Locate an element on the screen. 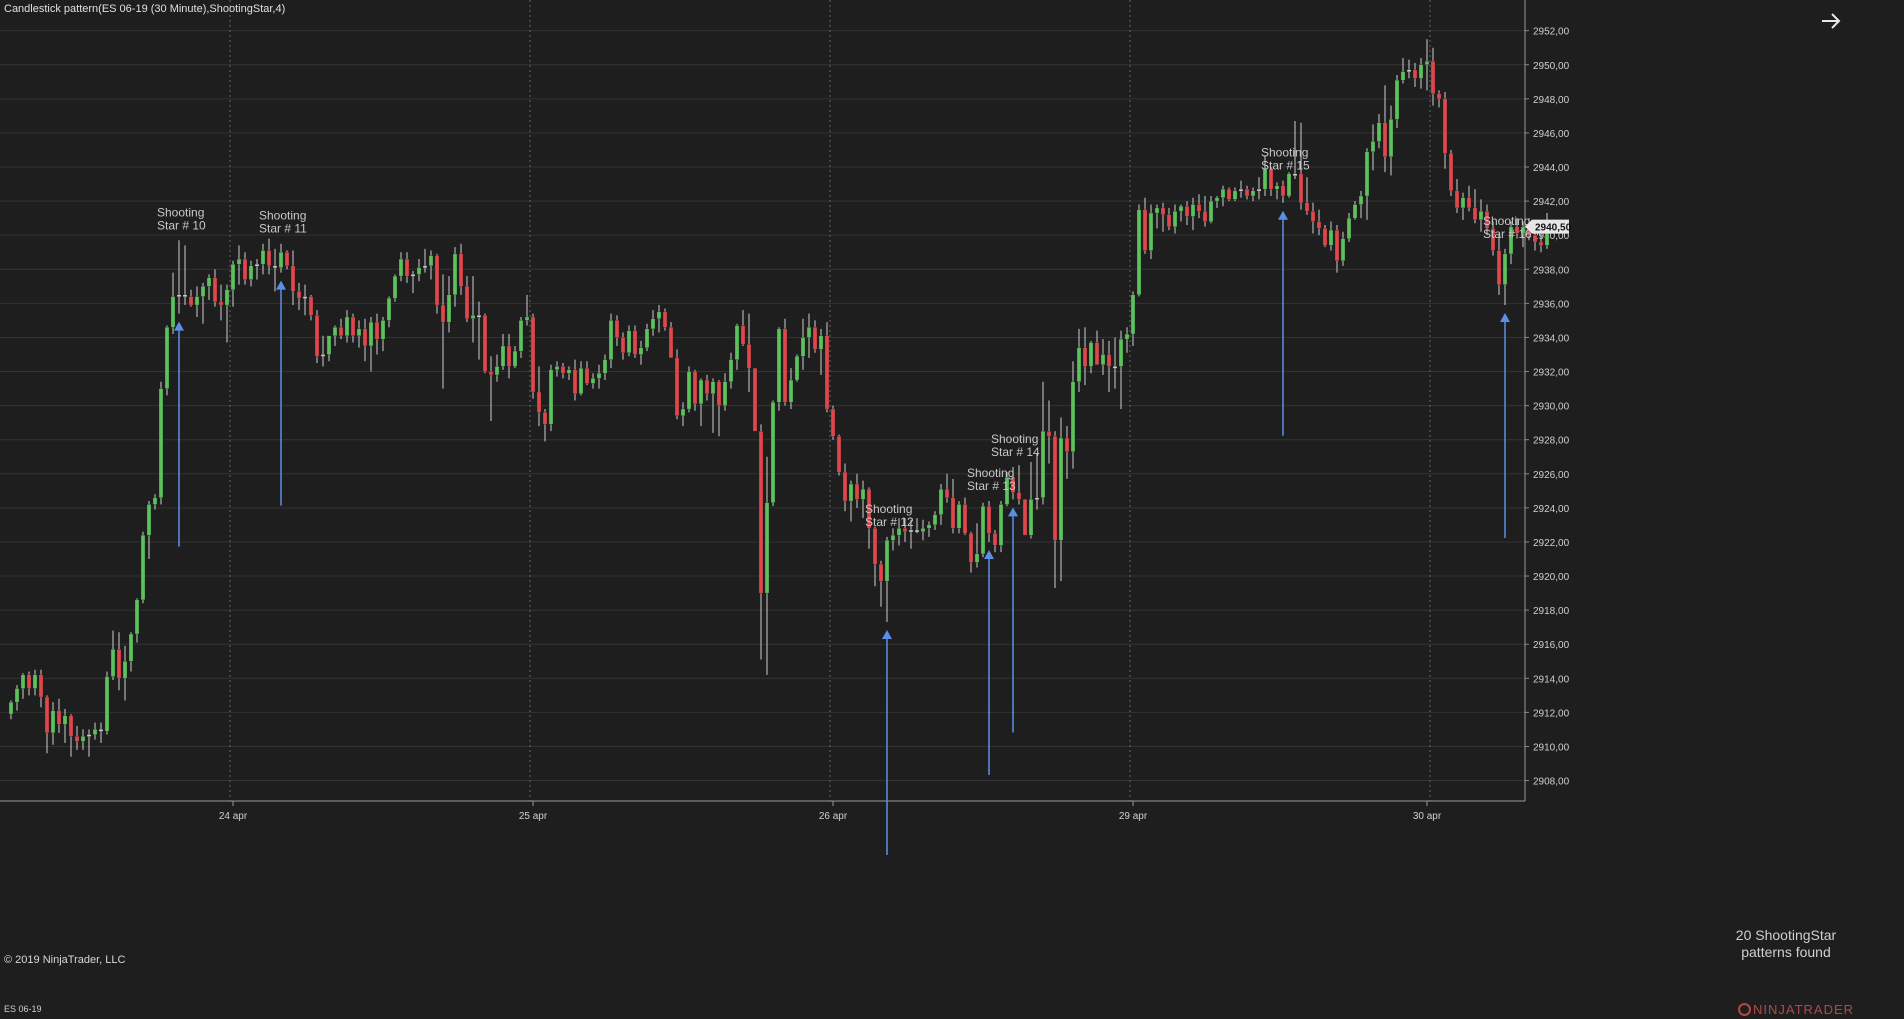 The image size is (1904, 1019). summary-line-2: patterns found is located at coordinates (1786, 952).